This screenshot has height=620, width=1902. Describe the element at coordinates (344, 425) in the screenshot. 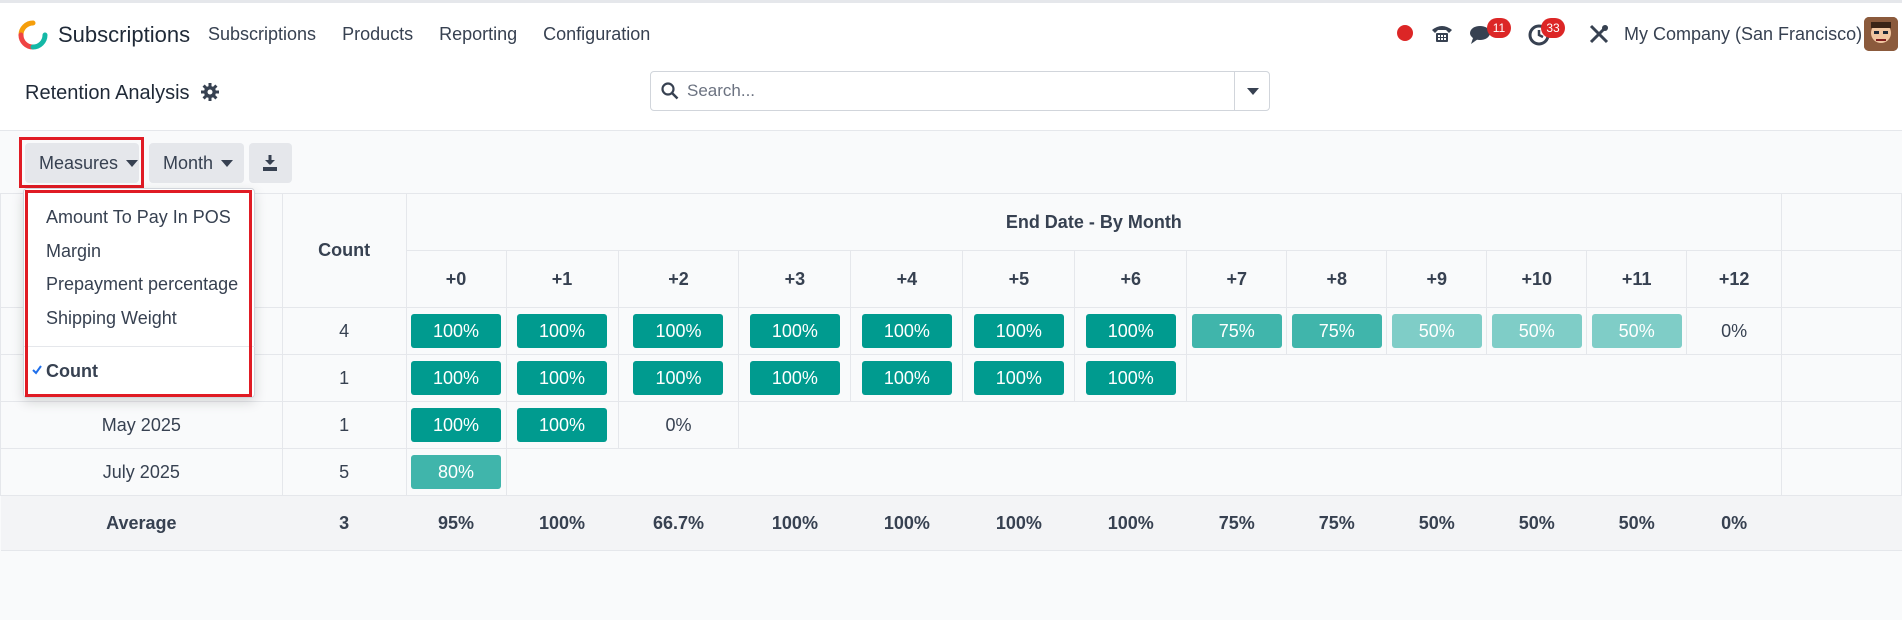

I see `row-count: 1` at that location.